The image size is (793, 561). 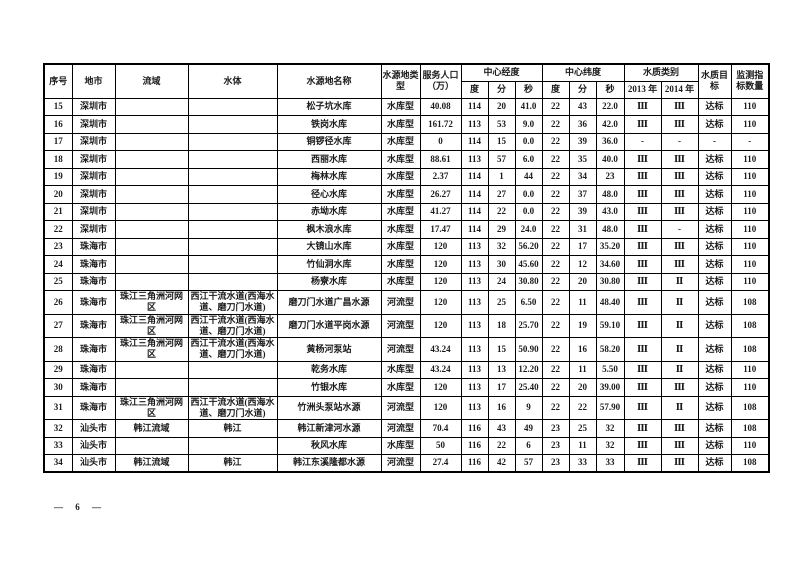 I want to click on cell-name: 竹洲头泵站水源, so click(x=329, y=407).